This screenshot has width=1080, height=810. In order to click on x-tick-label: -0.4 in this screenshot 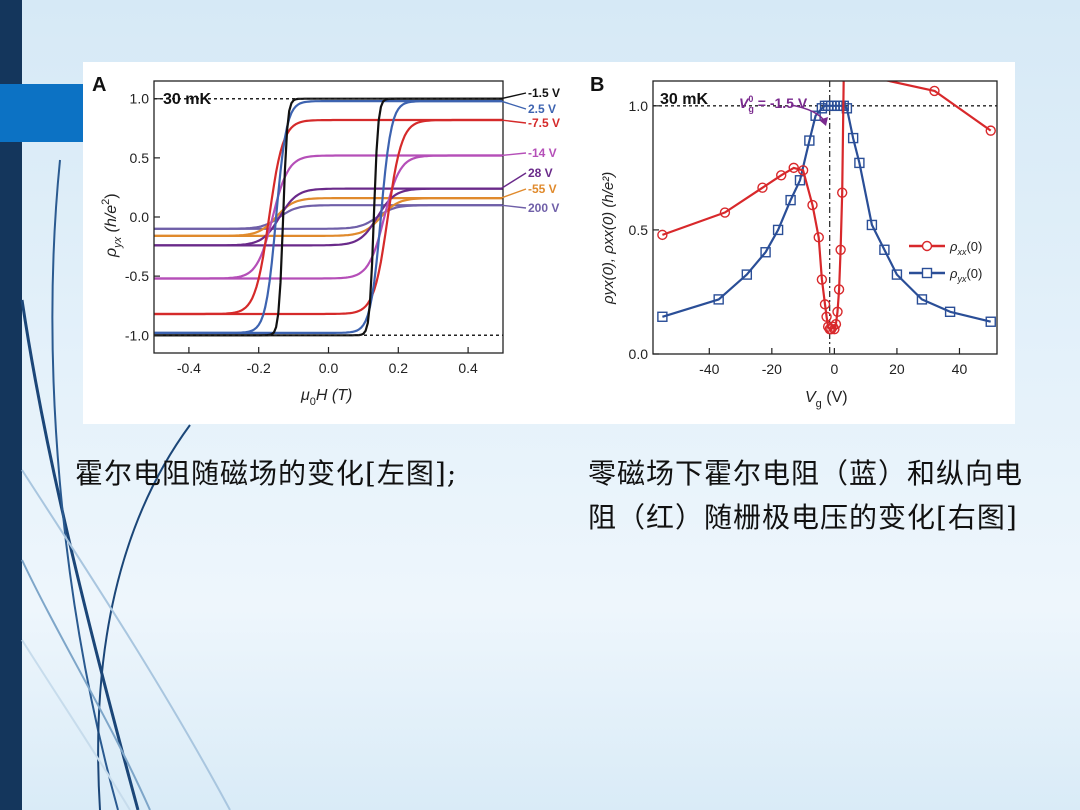, I will do `click(189, 368)`.